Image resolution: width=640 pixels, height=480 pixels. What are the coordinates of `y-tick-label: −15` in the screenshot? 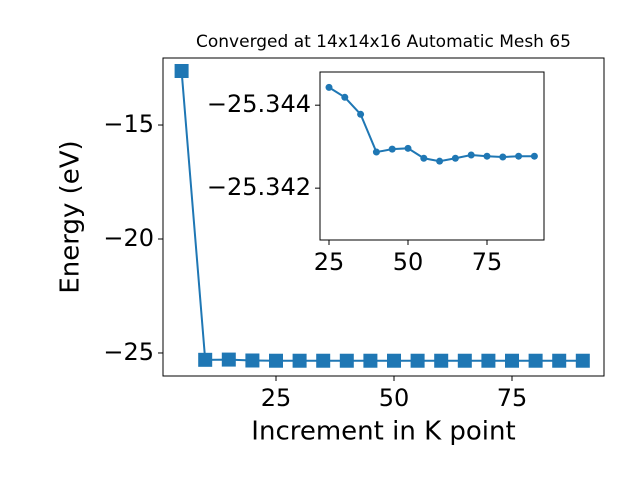 It's located at (128, 124).